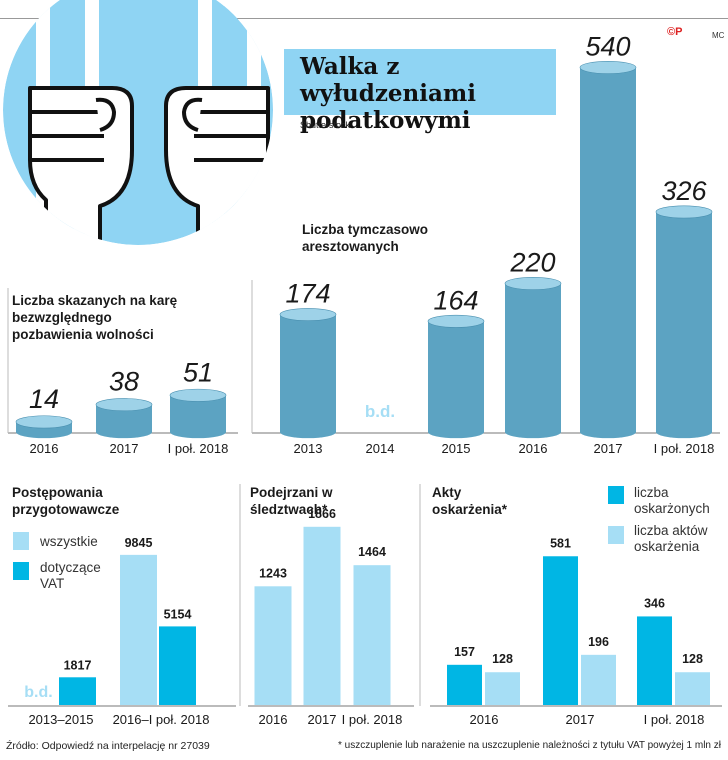  Describe the element at coordinates (533, 448) in the screenshot. I see `chart2-tick-label: 2016` at that location.